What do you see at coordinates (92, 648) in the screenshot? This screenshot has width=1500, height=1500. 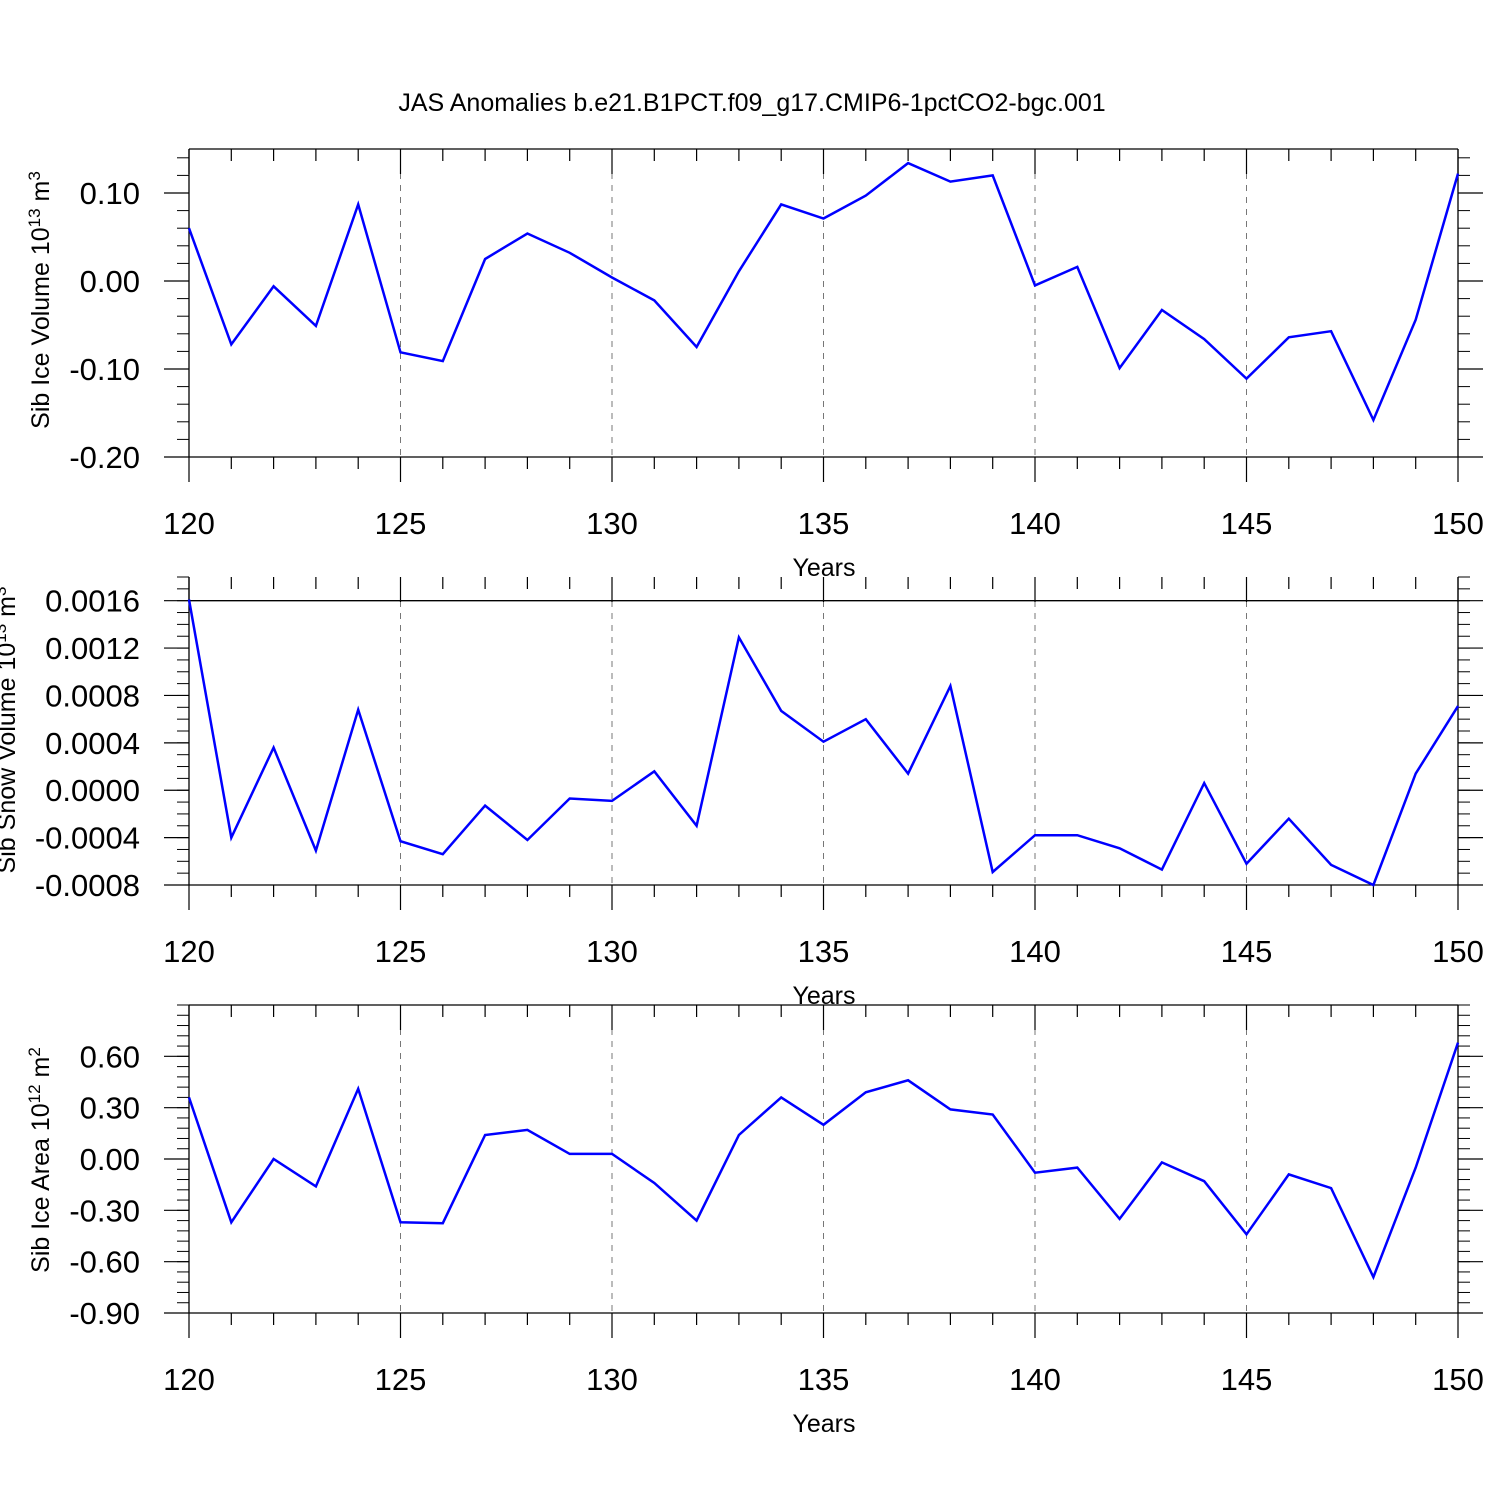 I see `y-tick-label: 0.0012` at bounding box center [92, 648].